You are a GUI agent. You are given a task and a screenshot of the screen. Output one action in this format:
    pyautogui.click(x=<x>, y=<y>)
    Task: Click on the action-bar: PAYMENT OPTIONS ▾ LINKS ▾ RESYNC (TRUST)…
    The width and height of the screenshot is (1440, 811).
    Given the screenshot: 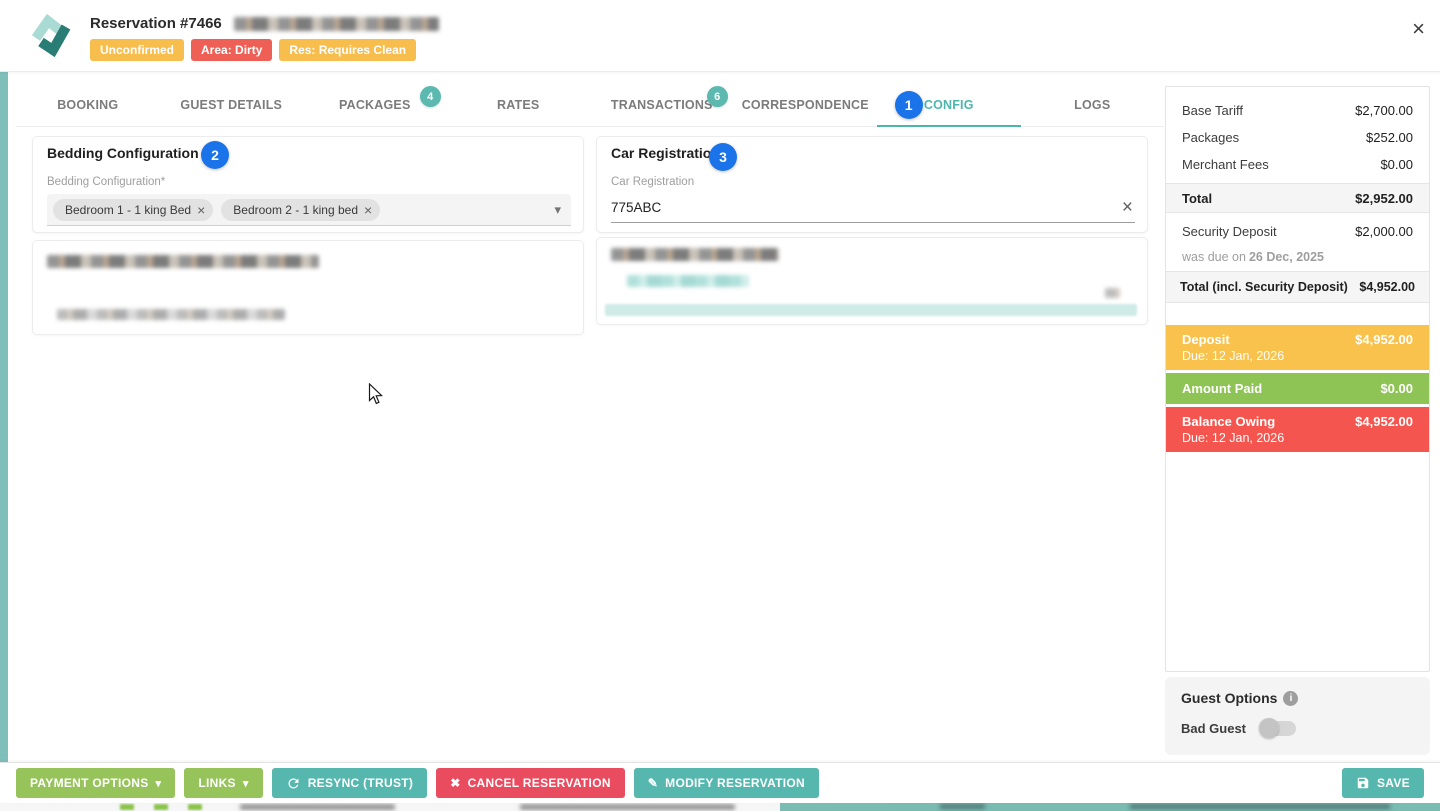 What is the action you would take?
    pyautogui.click(x=720, y=782)
    